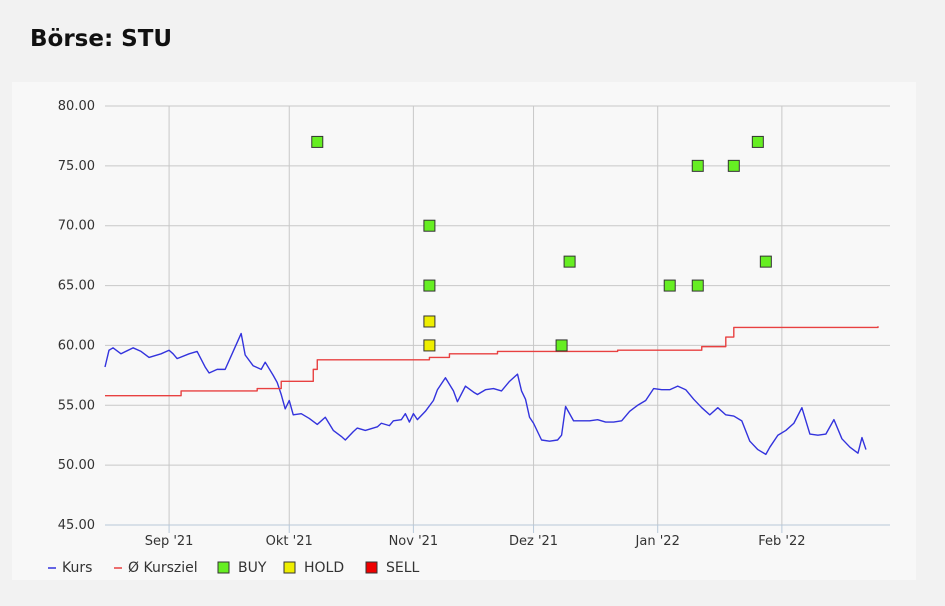  What do you see at coordinates (76, 166) in the screenshot?
I see `y-tick-label: 75.00` at bounding box center [76, 166].